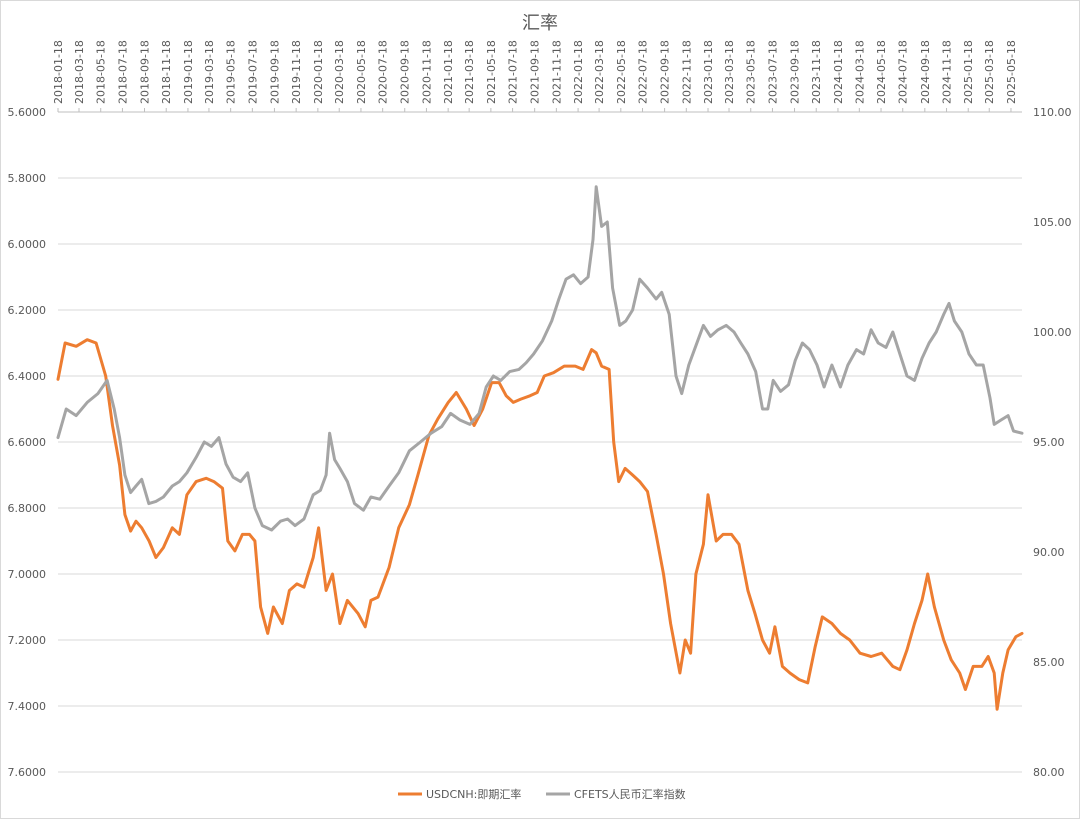 The height and width of the screenshot is (819, 1080). I want to click on x-tick-label: 2021-03-18, so click(469, 72).